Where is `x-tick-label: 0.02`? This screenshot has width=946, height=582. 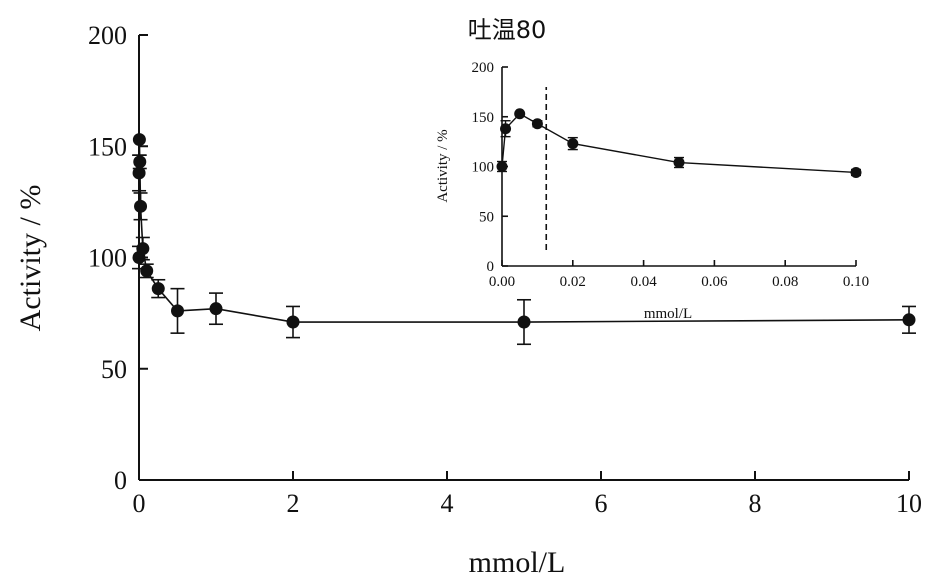 x-tick-label: 0.02 is located at coordinates (573, 282).